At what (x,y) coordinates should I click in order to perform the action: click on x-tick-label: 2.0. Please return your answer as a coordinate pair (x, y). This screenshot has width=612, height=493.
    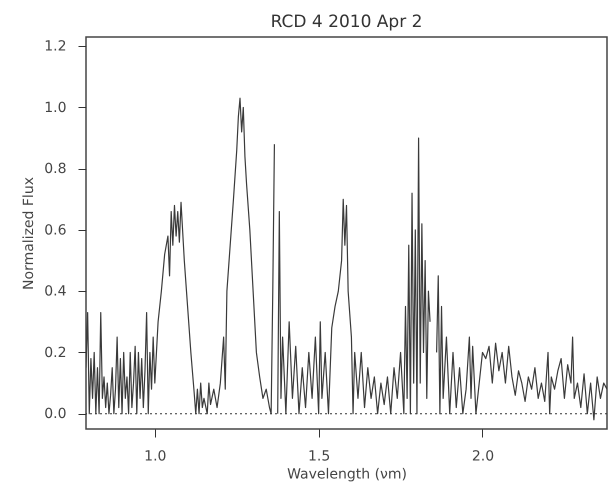
    Looking at the image, I should click on (483, 456).